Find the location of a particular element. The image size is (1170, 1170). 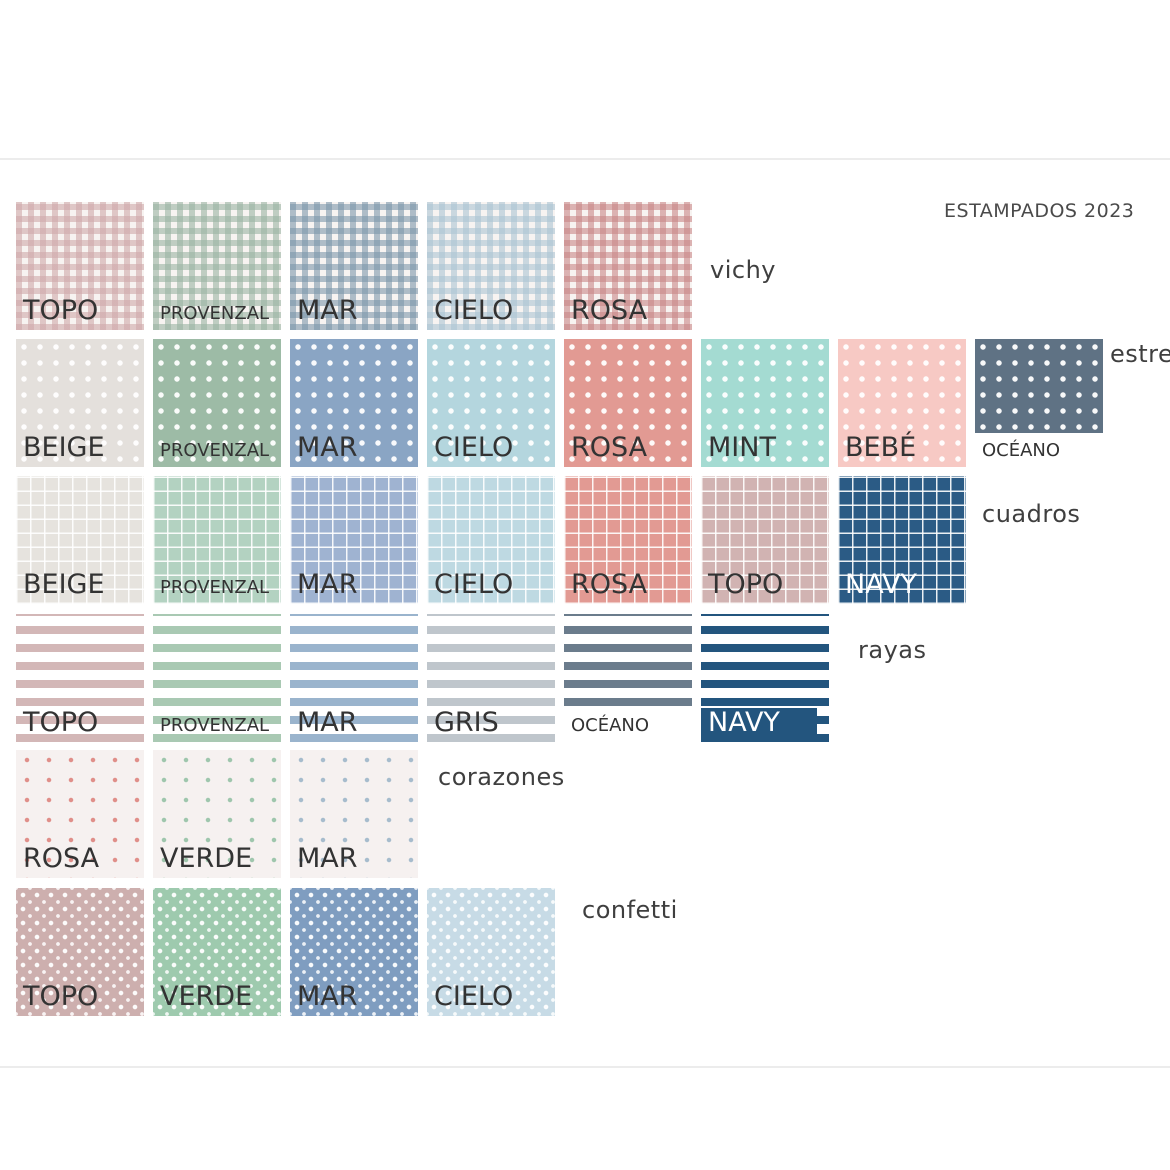

bottom-divider is located at coordinates (585, 1067).